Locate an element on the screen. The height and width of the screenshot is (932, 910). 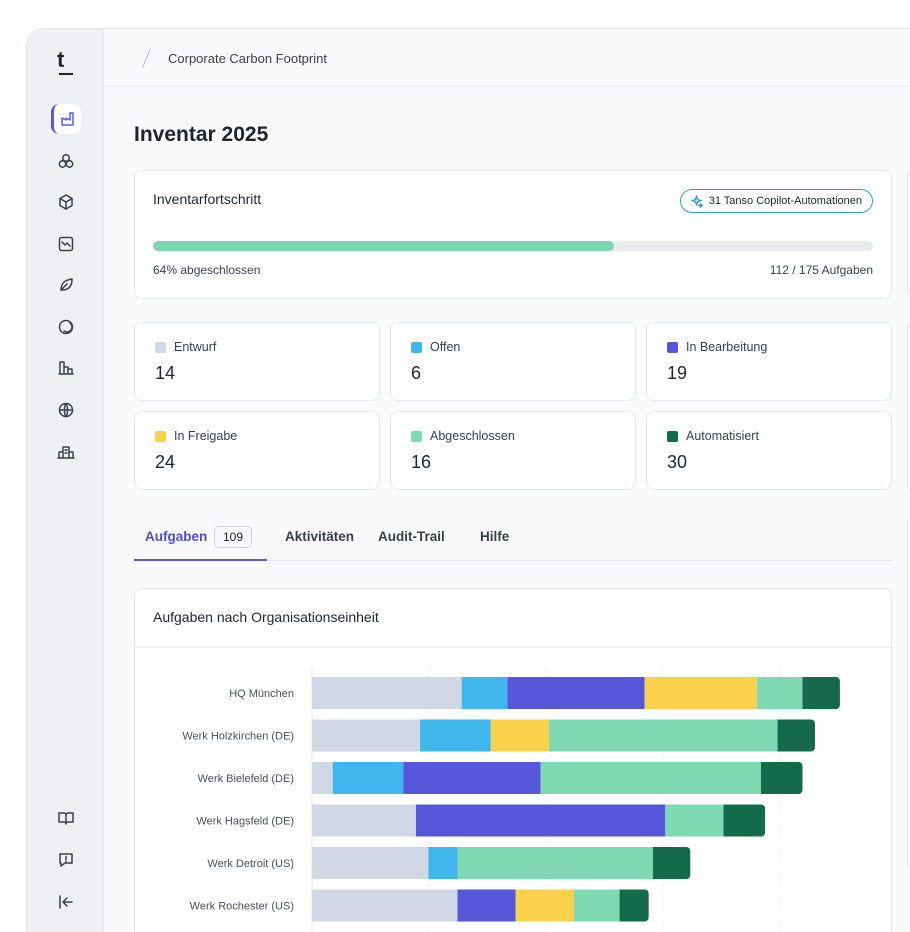
chart-category-label: Werk Bielefeld (DE) is located at coordinates (246, 779).